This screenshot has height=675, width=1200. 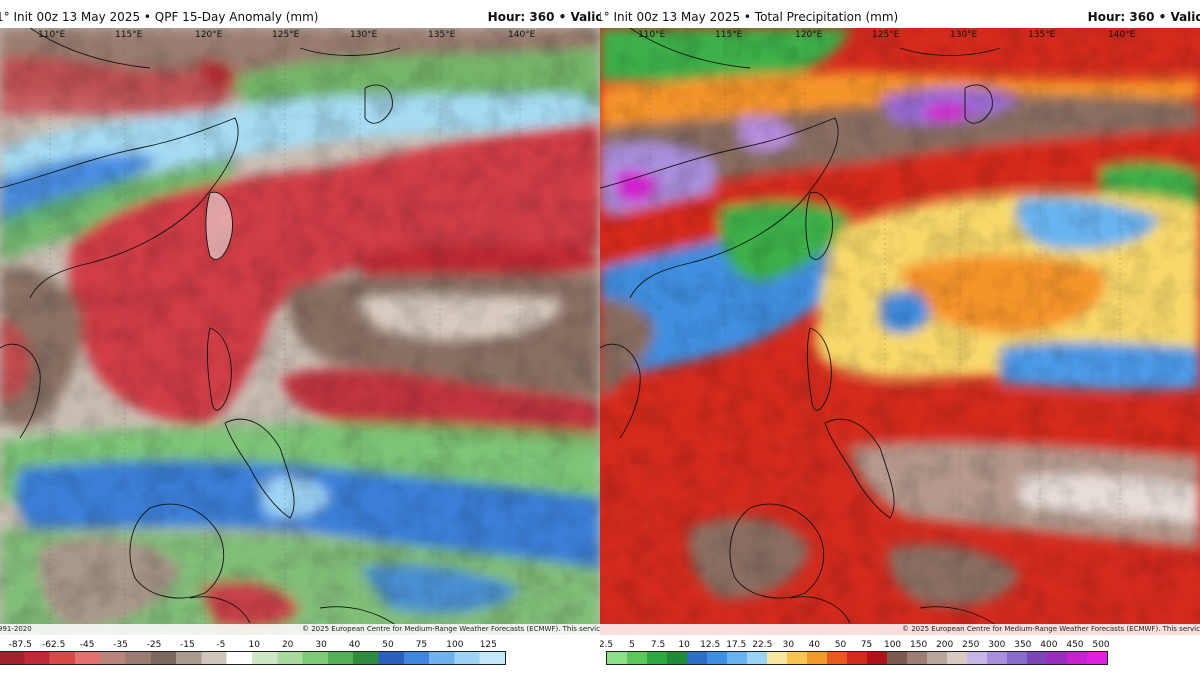 I want to click on colorbar-tick-label: 250, so click(x=971, y=645).